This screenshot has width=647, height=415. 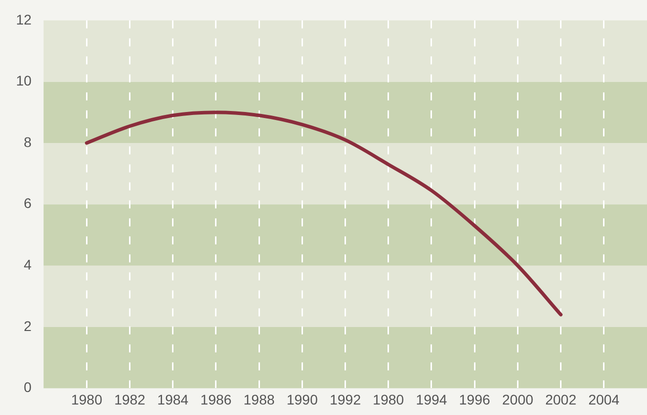 What do you see at coordinates (28, 142) in the screenshot?
I see `y-tick-label: 8` at bounding box center [28, 142].